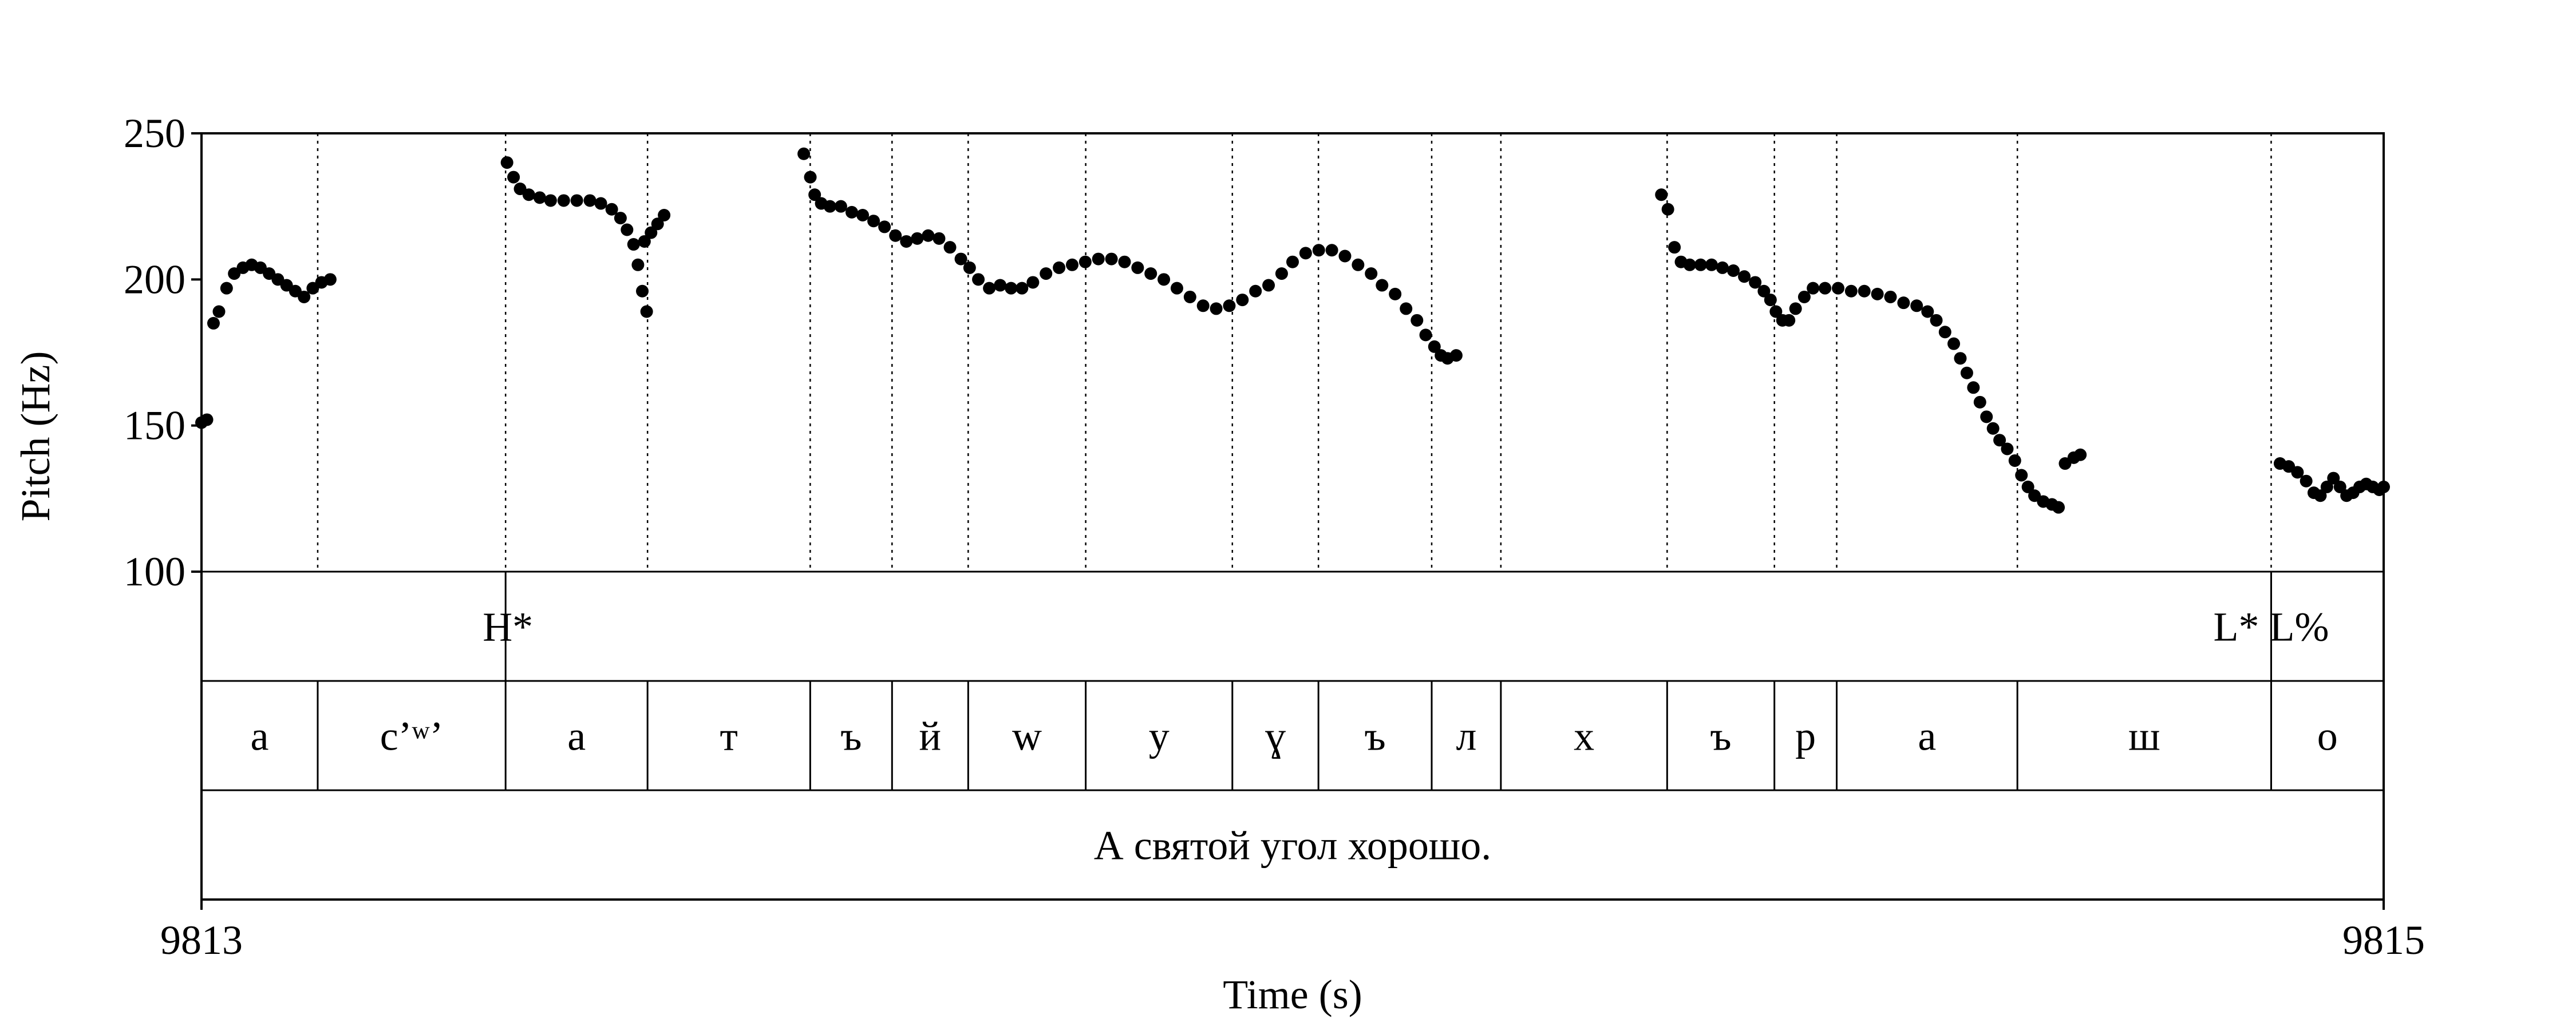  What do you see at coordinates (1293, 846) in the screenshot?
I see `sentence-label: А святой угол хорошо.` at bounding box center [1293, 846].